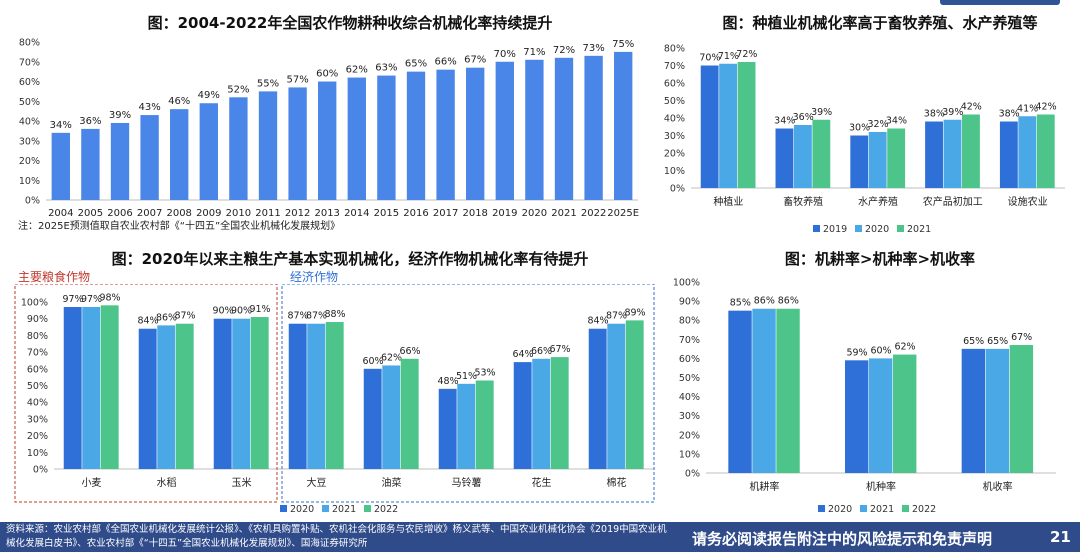 This screenshot has height=552, width=1080. What do you see at coordinates (119, 213) in the screenshot?
I see `chart1-xtick: 2006` at bounding box center [119, 213].